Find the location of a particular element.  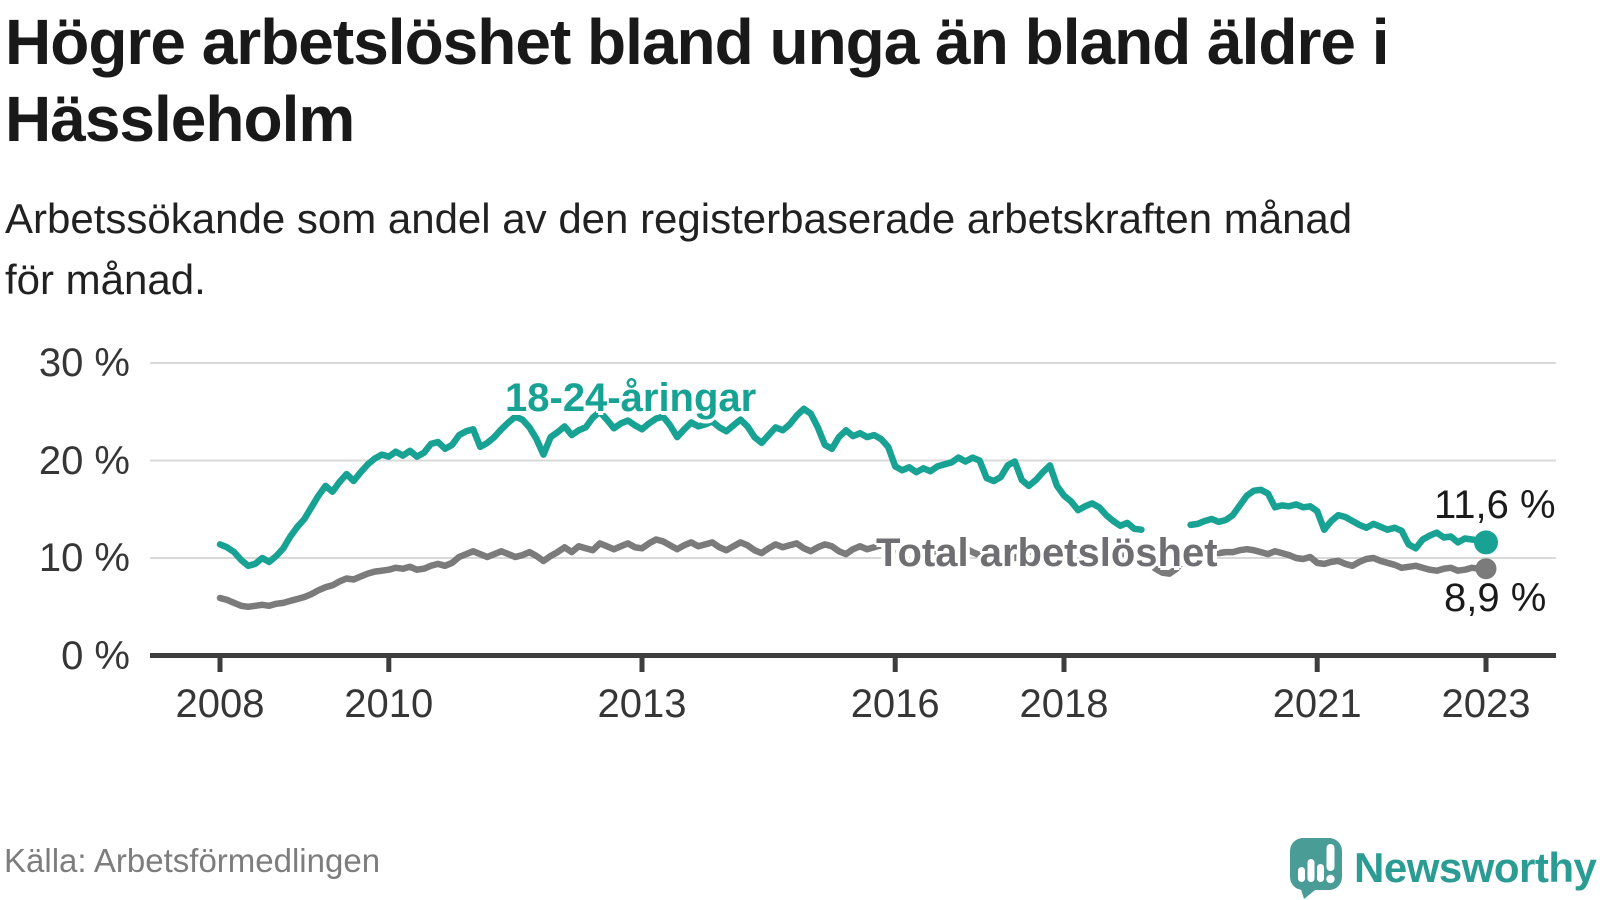

brand-name: Newsworthy is located at coordinates (1475, 867).